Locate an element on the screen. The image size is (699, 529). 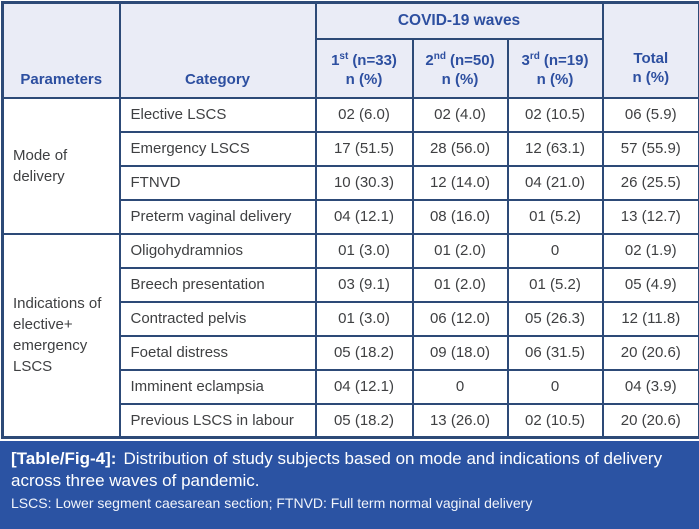
column-header-wave-1: 1st (n=33) n (%) is located at coordinates (364, 68).